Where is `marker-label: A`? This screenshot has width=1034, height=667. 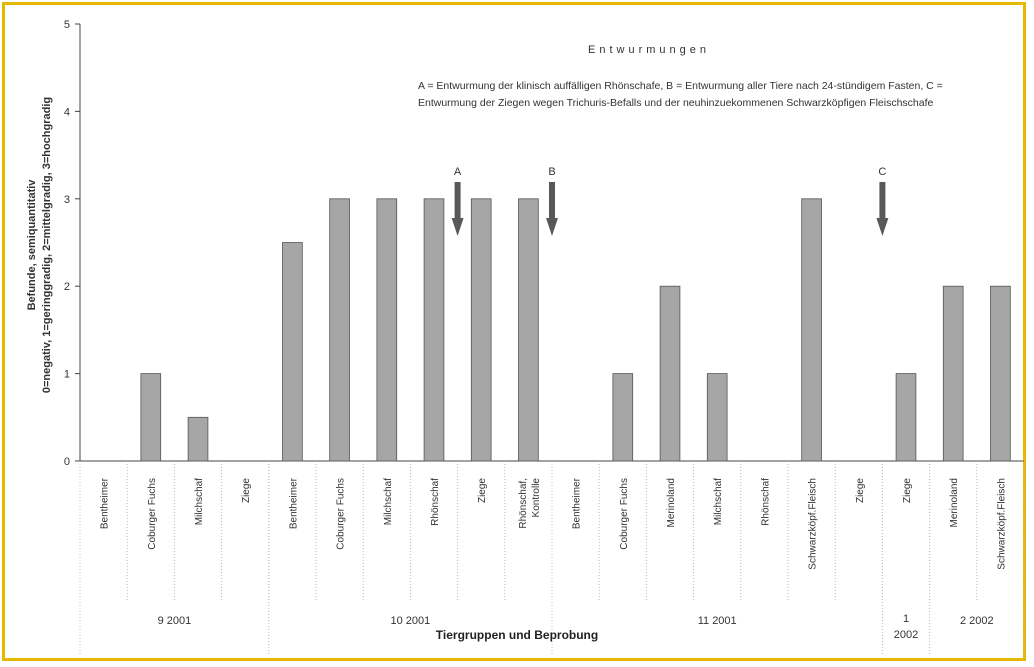
marker-label: A is located at coordinates (458, 172).